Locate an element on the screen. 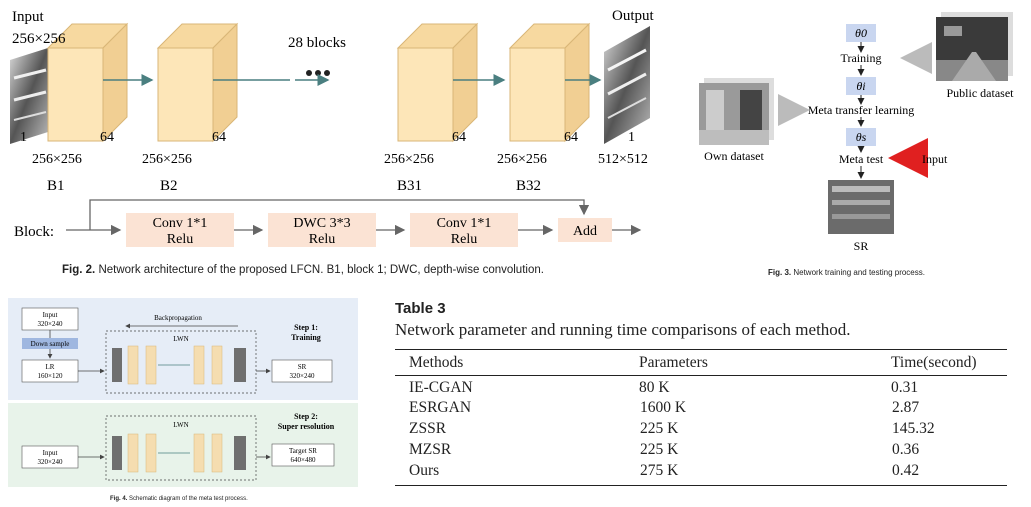 Image resolution: width=1031 pixels, height=507 pixels. size-b1: 256×256 is located at coordinates (57, 159).